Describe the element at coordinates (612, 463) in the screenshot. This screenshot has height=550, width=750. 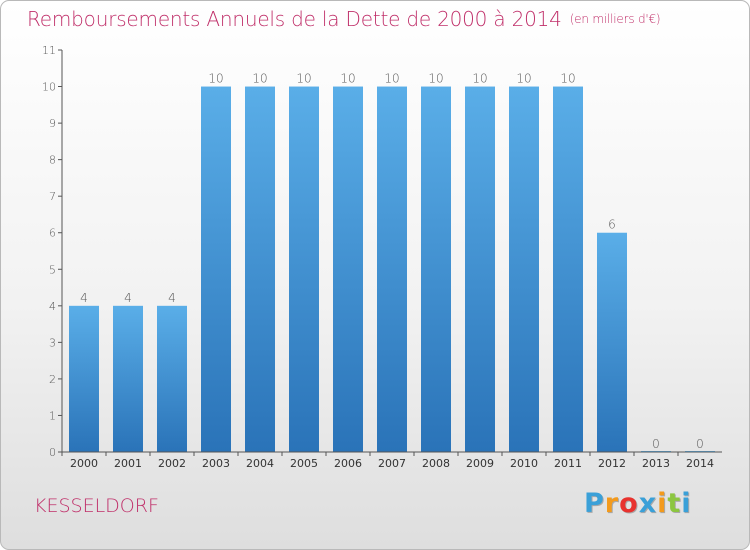
I see `x-tick-label: 2012` at that location.